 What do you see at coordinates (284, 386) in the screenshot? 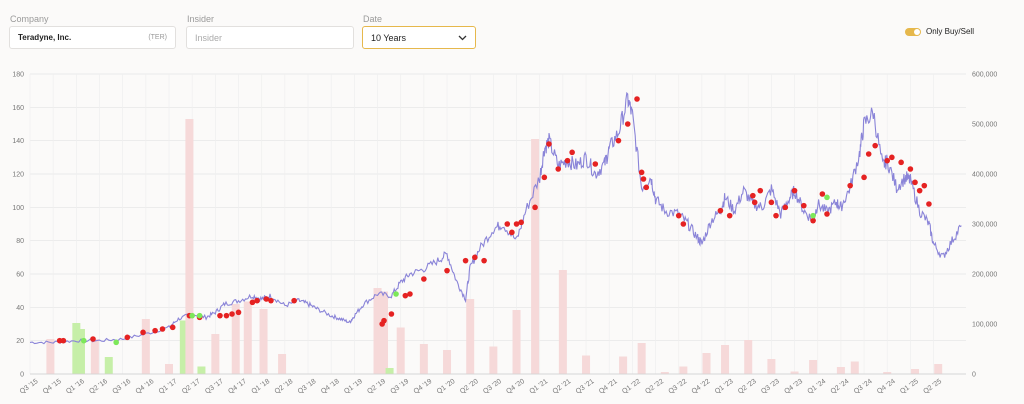
I see `x-tick-label: Q2 '18` at bounding box center [284, 386].